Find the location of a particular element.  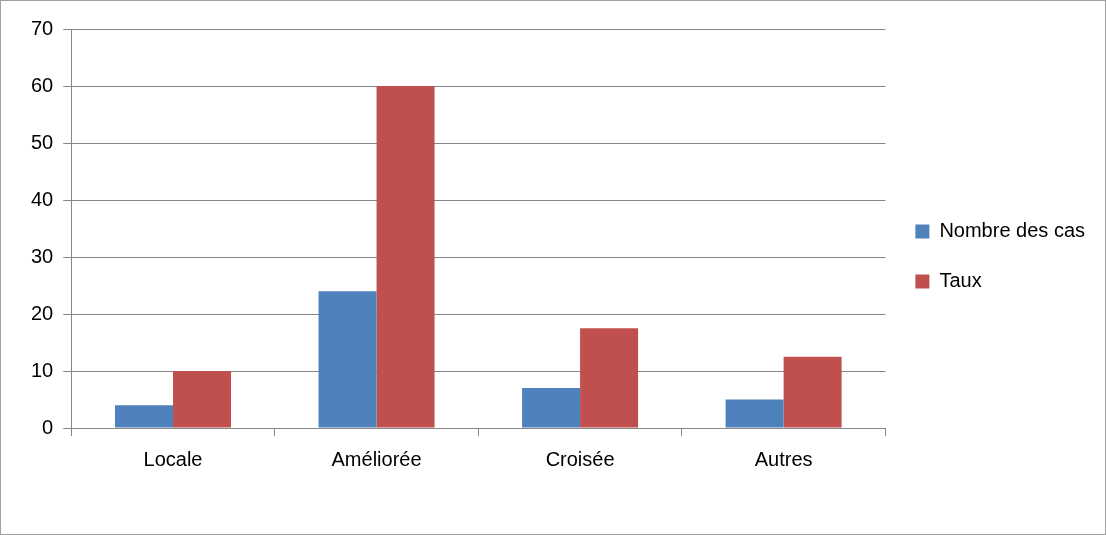

x-tick-label: Croisée is located at coordinates (580, 458).